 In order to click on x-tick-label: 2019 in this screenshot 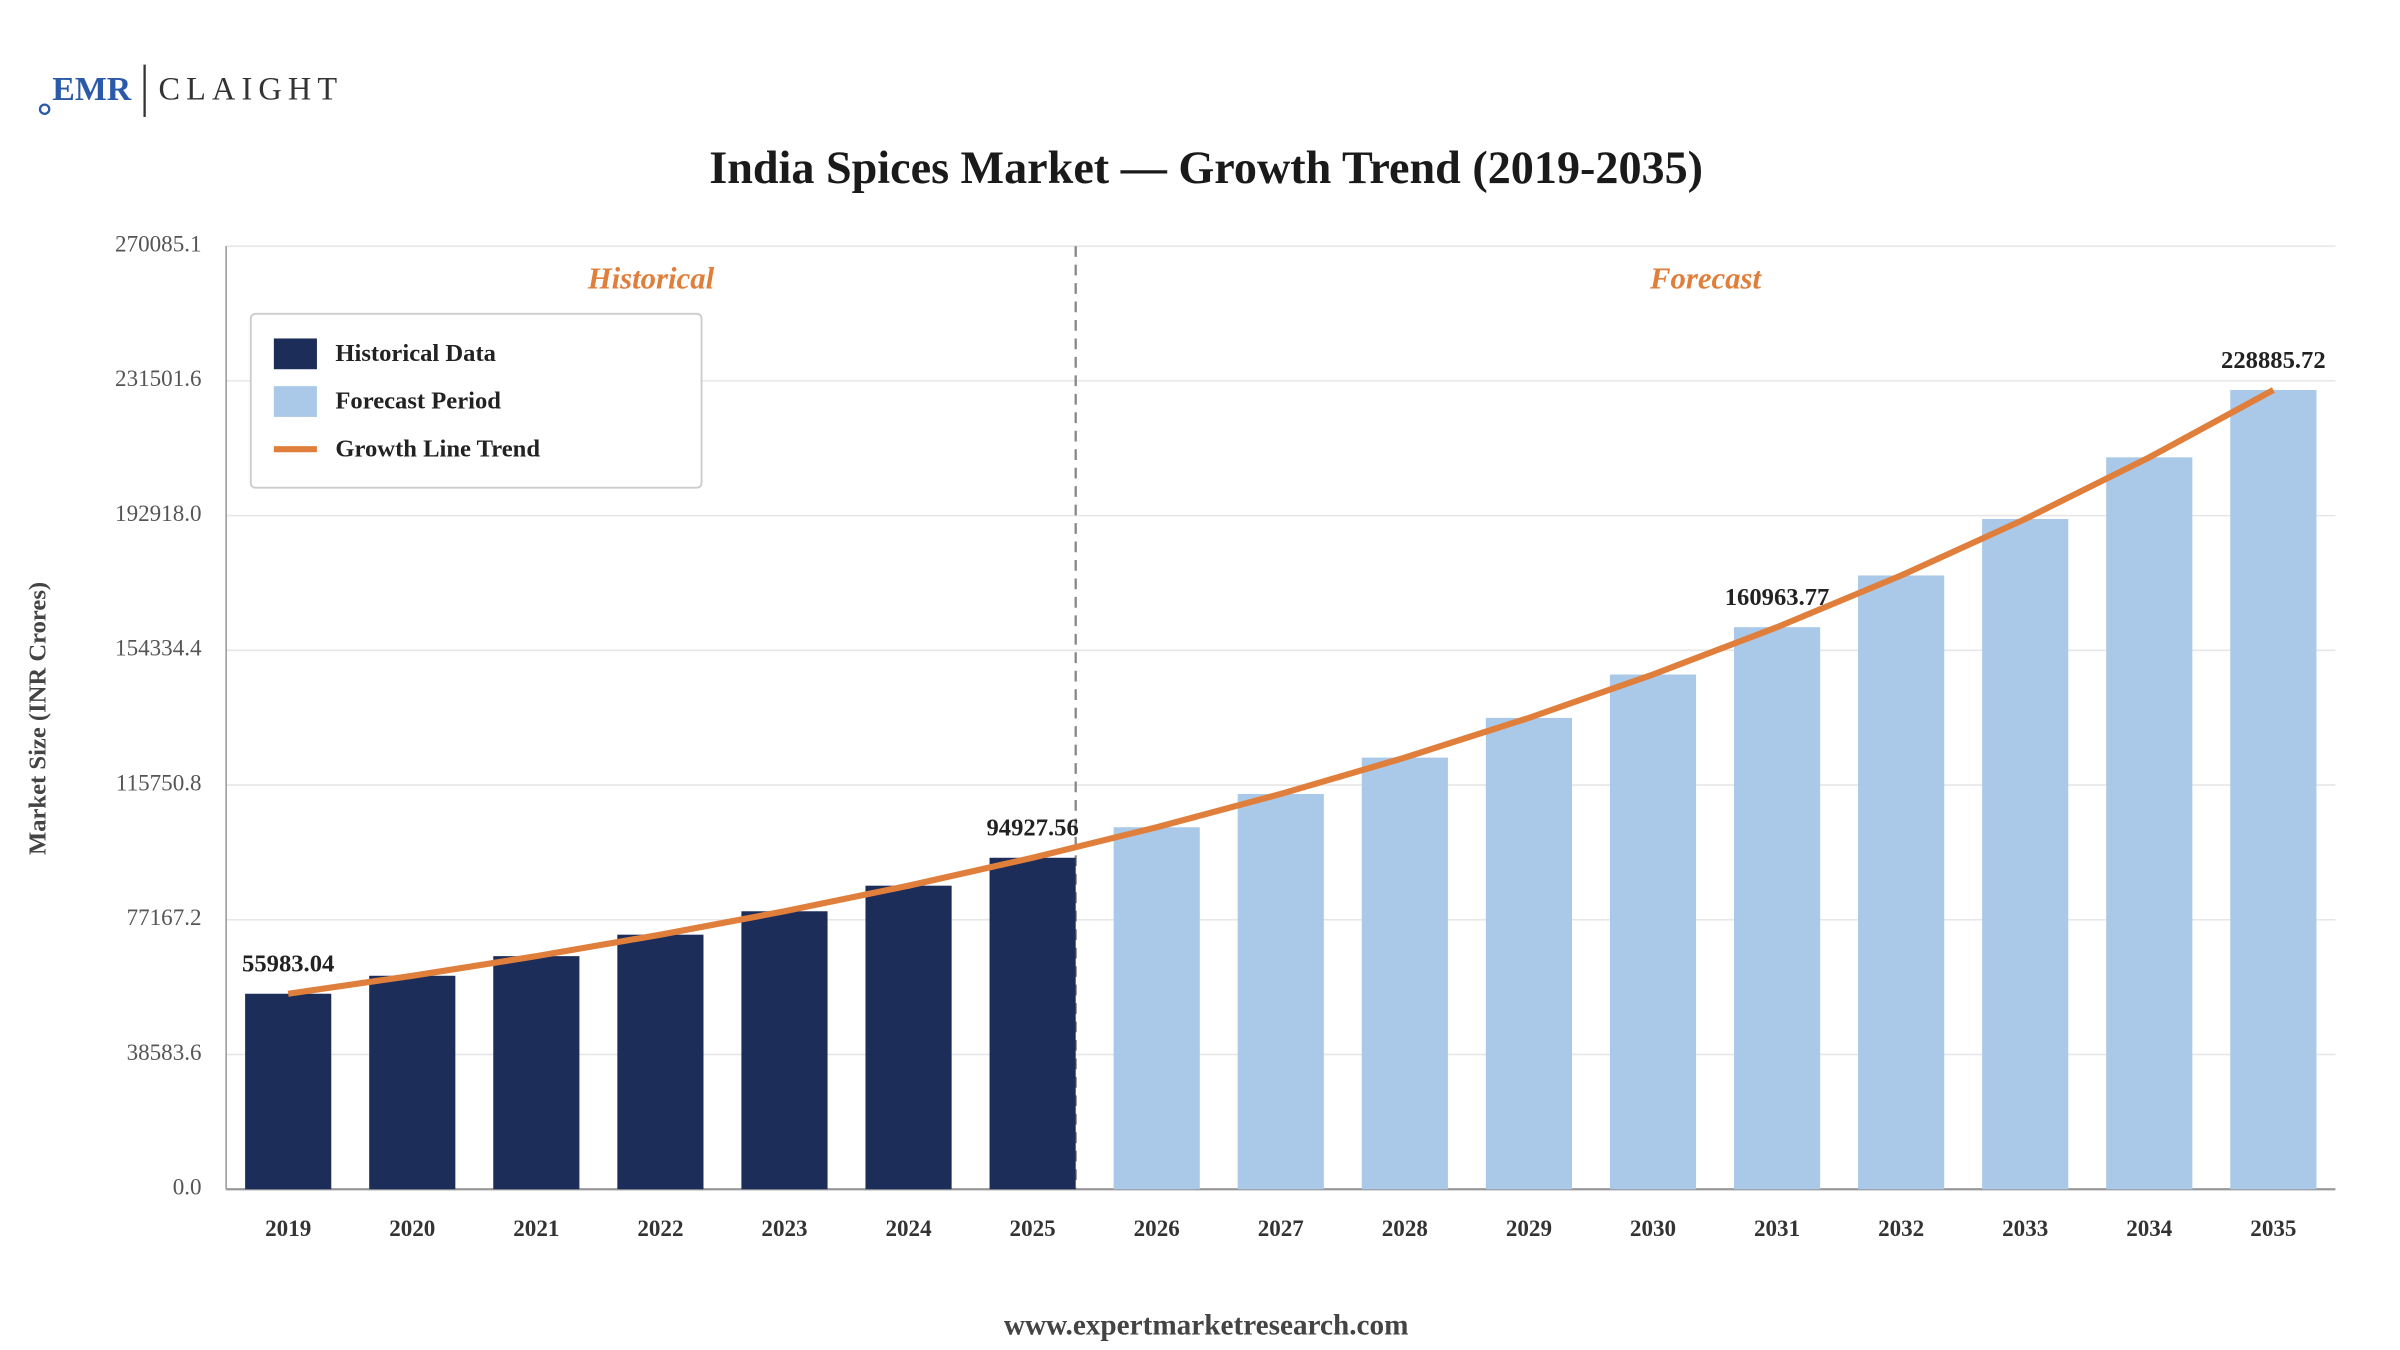, I will do `click(288, 1228)`.